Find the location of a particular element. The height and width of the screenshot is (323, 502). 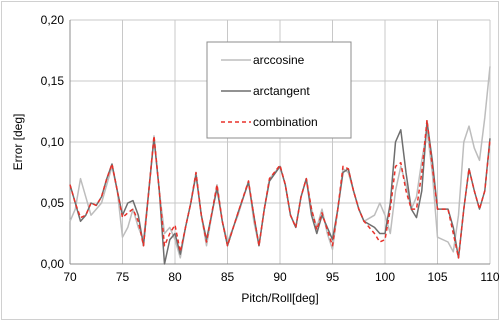

x-tick-label-8: 110 is located at coordinates (489, 277).